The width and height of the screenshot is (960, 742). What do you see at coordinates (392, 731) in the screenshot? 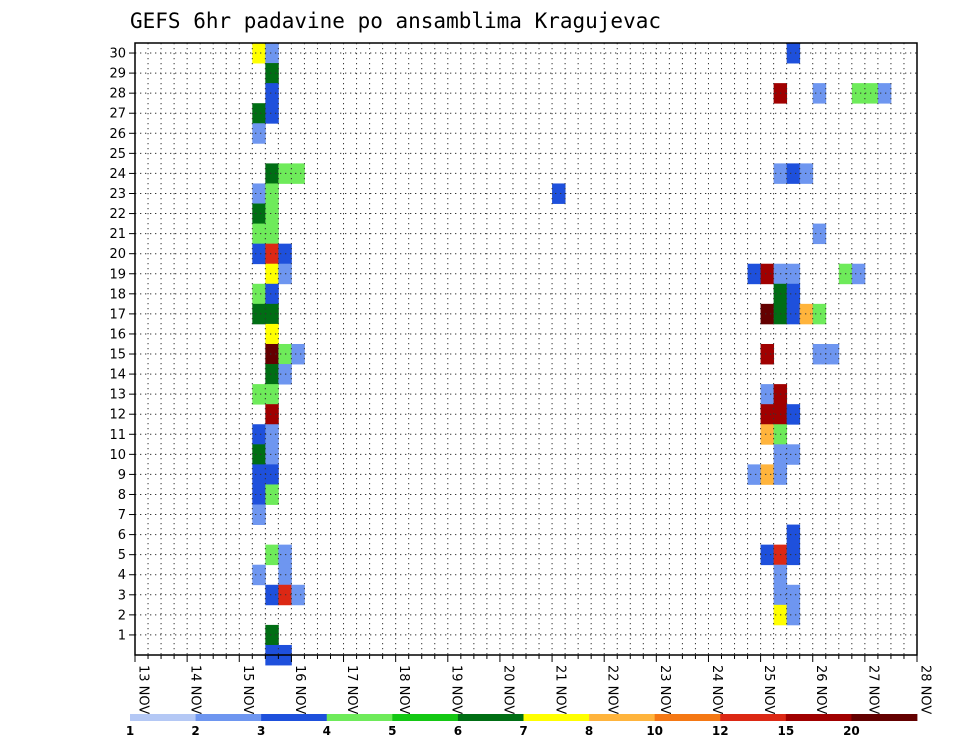
I see `colorbar-label: 5` at bounding box center [392, 731].